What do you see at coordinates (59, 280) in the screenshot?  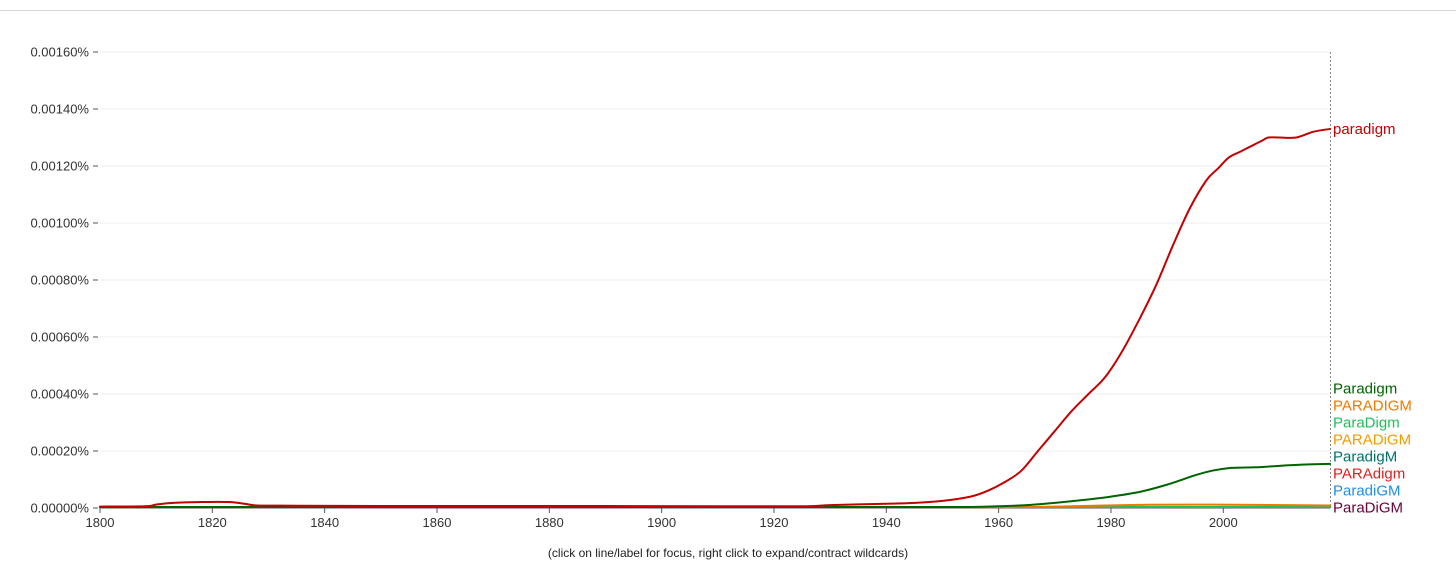 I see `y-tick-label: 0.00080%` at bounding box center [59, 280].